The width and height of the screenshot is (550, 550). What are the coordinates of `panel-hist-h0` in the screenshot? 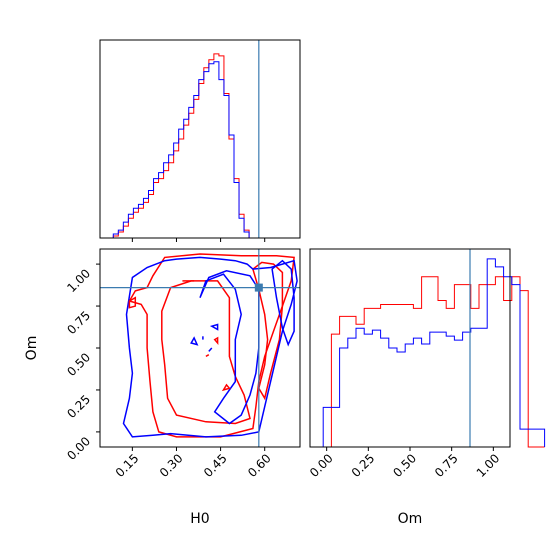 It's located at (200, 140).